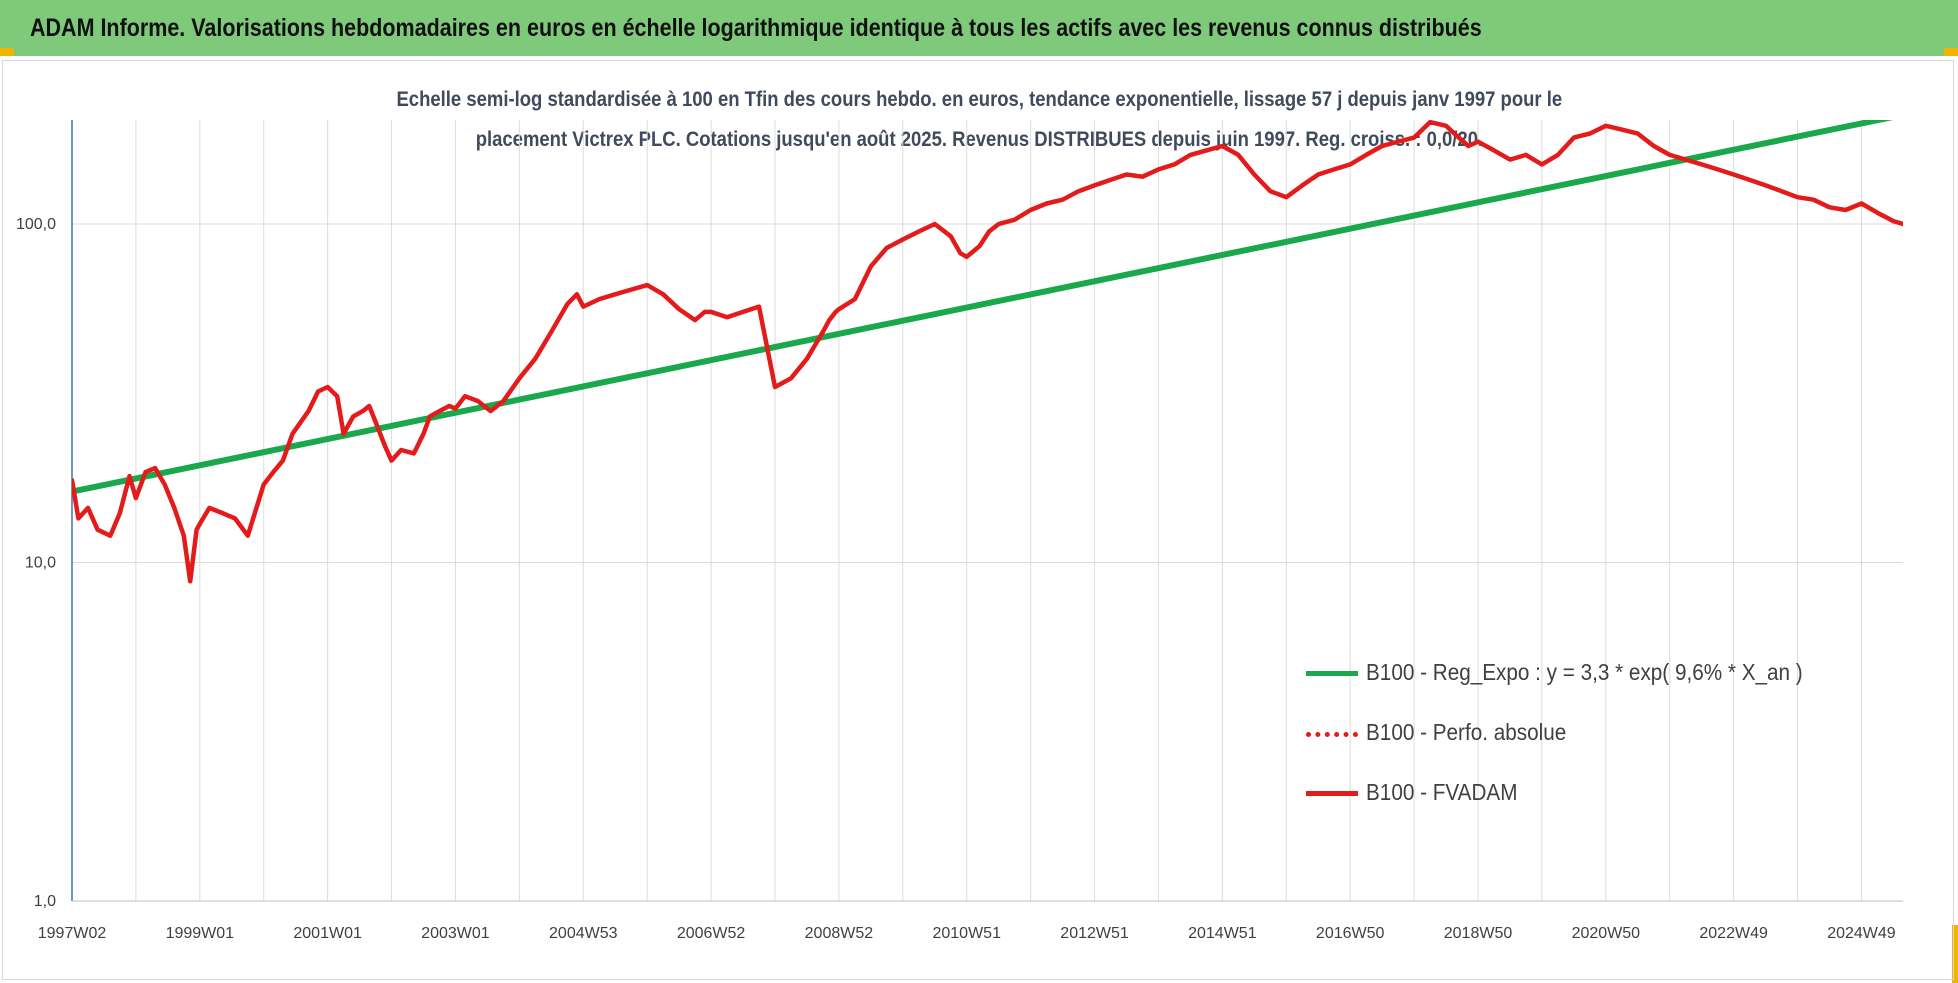 This screenshot has height=983, width=1958. I want to click on x-tick-label: 2016W50, so click(1350, 933).